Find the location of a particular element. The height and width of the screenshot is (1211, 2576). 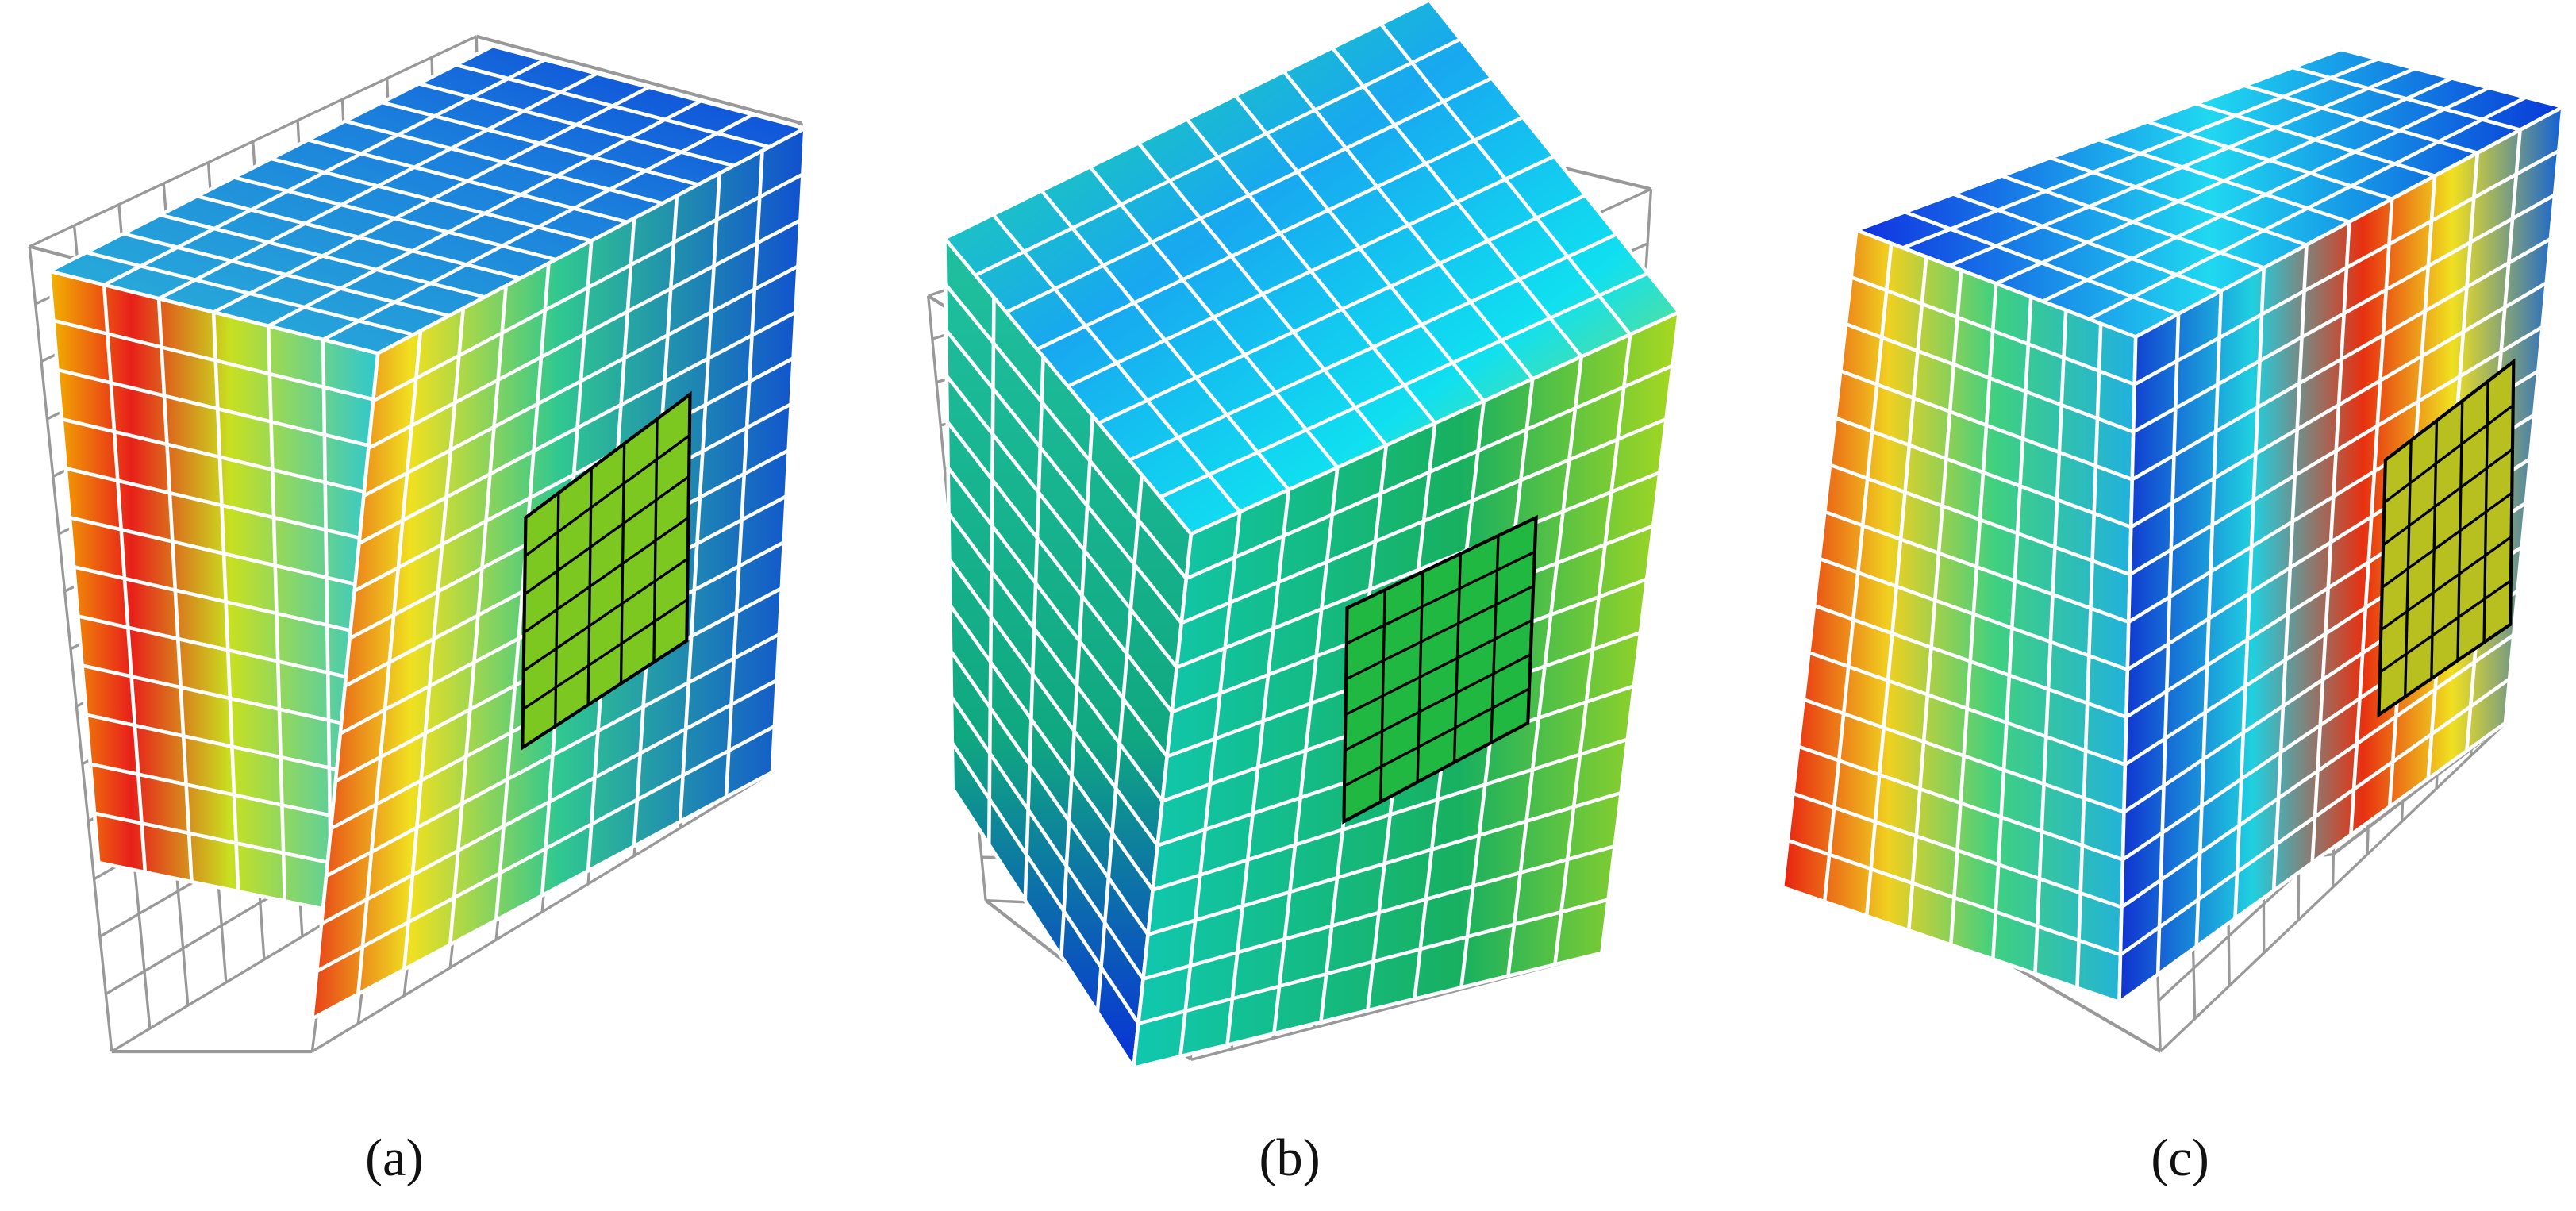

panel-label: (b) is located at coordinates (1289, 1158).